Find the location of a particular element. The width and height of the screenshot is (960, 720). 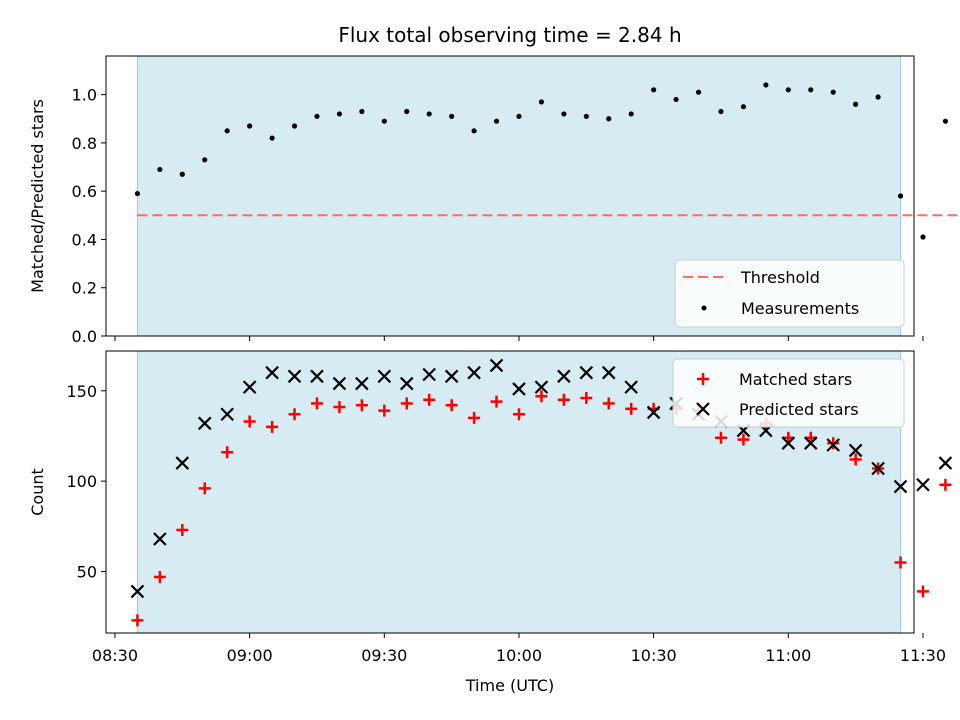

ratio-y-axis: 0.0 0.2 0.4 0.6 0.8 1.0 is located at coordinates (89, 216).